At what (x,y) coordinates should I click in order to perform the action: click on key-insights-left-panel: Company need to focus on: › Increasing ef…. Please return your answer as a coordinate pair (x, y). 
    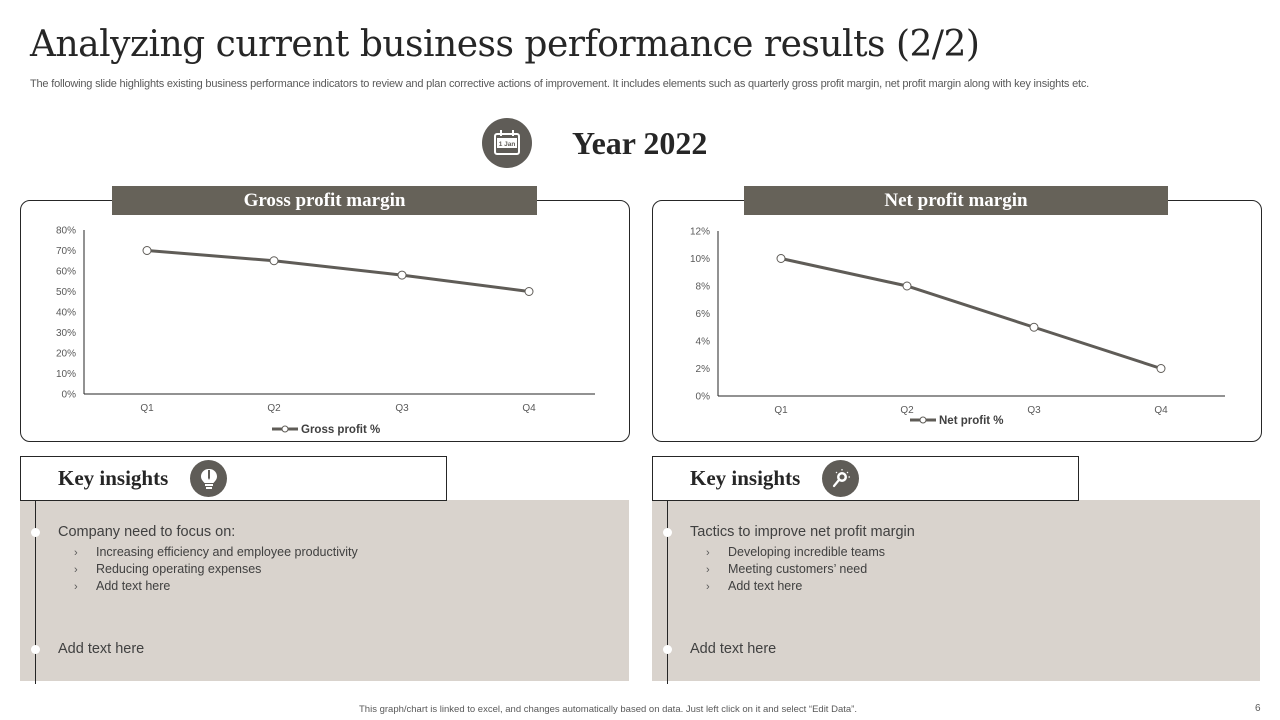
    Looking at the image, I should click on (324, 592).